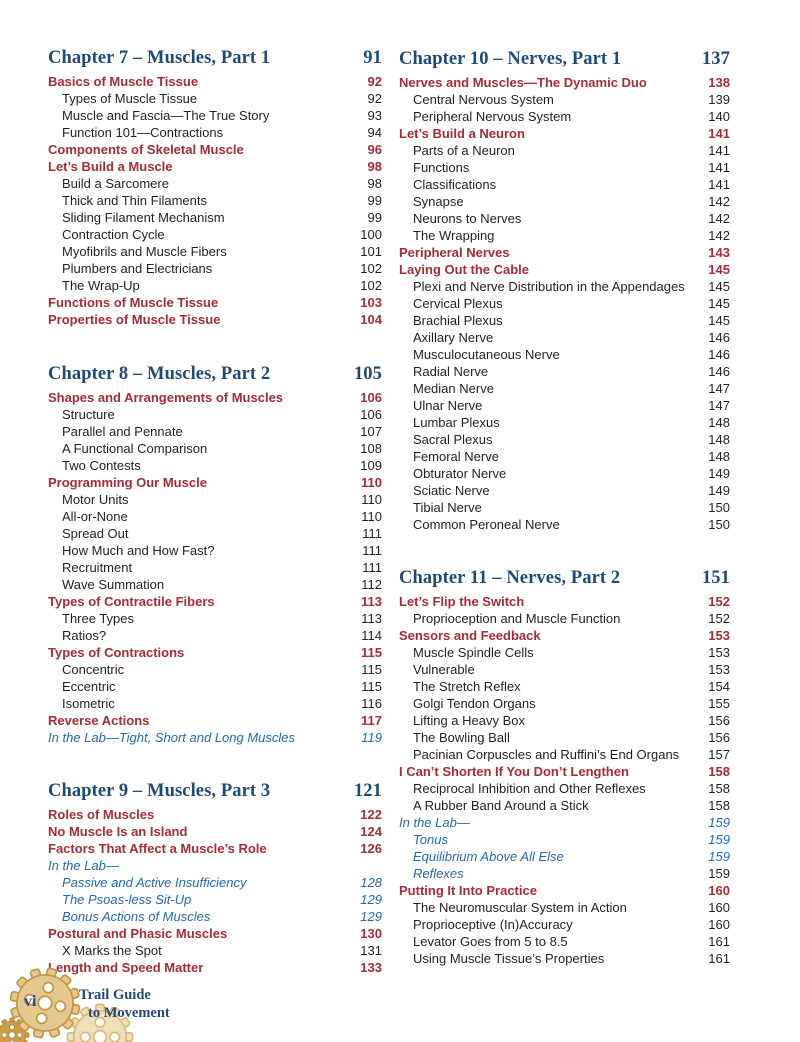 This screenshot has width=800, height=1042. What do you see at coordinates (215, 567) in the screenshot?
I see `toc-entry: Recruitment 111` at bounding box center [215, 567].